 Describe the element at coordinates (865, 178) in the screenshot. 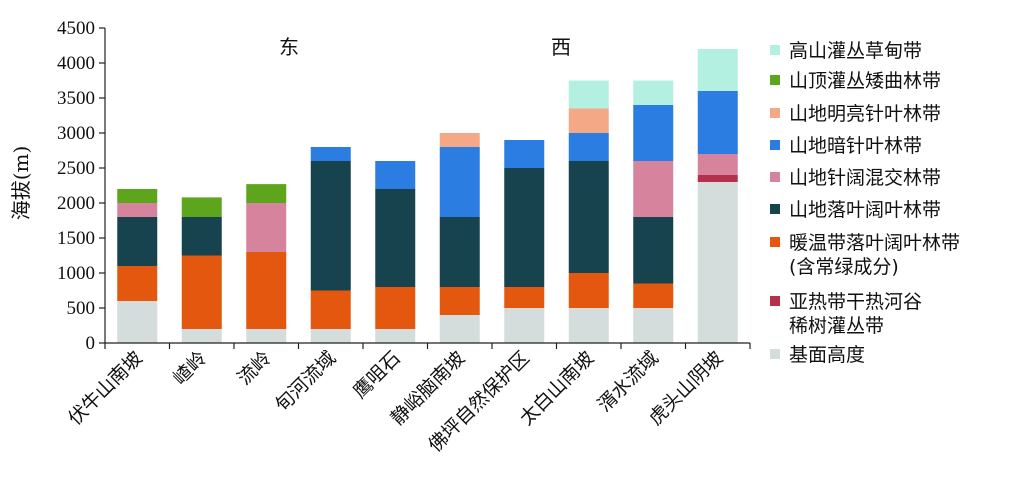

I see `legend-label-5: 山地针阔混交林带` at that location.